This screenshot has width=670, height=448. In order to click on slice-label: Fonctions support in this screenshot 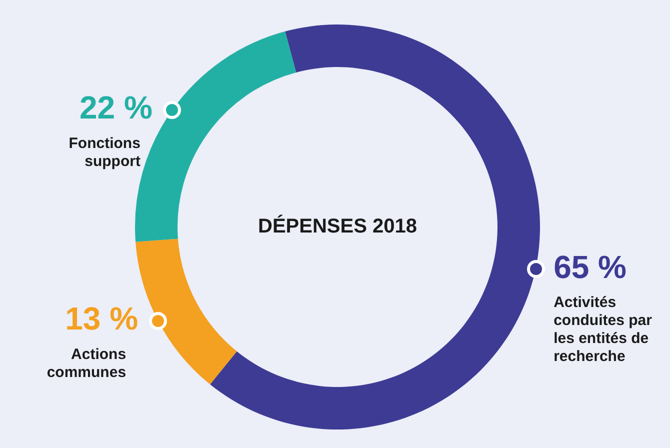, I will do `click(104, 152)`.